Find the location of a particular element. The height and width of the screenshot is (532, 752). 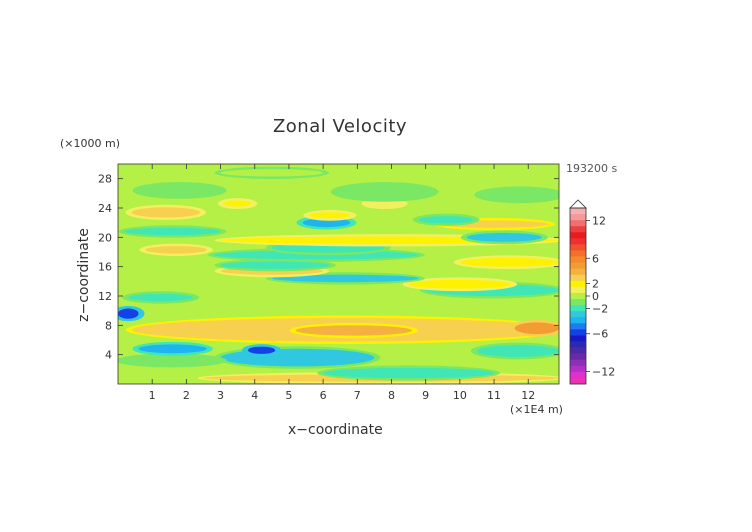

colorbar-tick-label: 12 is located at coordinates (599, 221).